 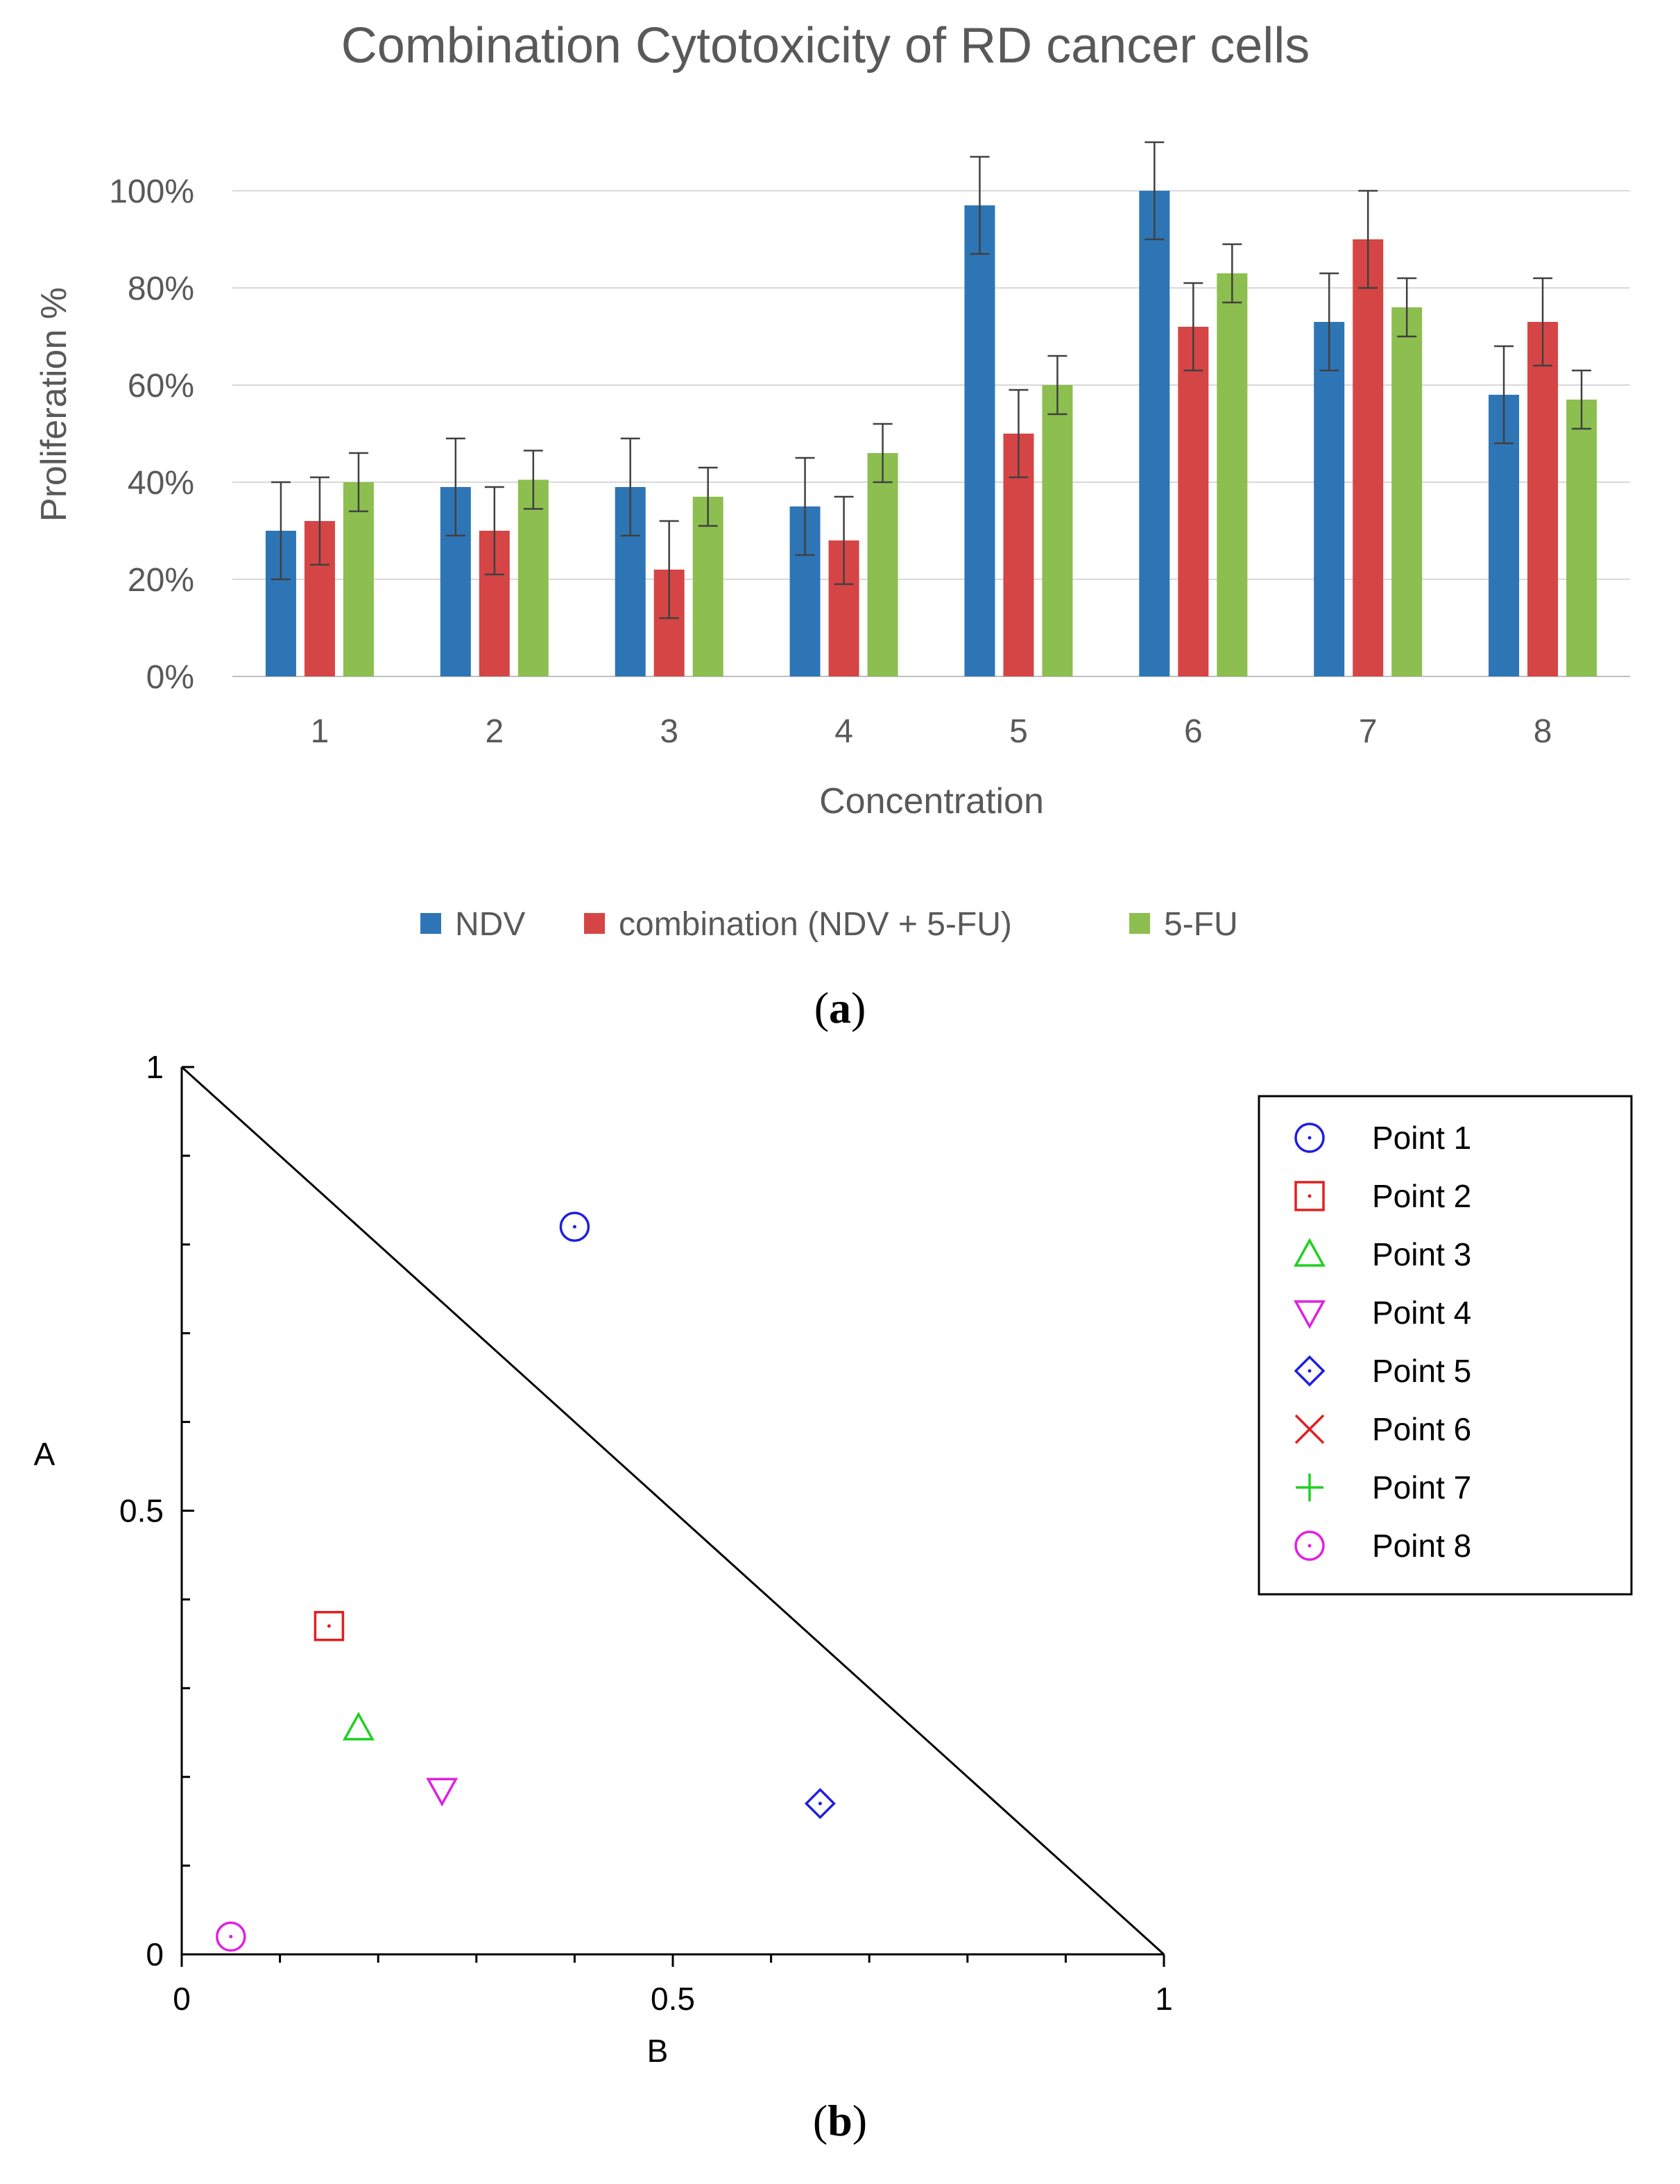 What do you see at coordinates (673, 1999) in the screenshot?
I see `chart-b-x-tick-label: 0.5` at bounding box center [673, 1999].